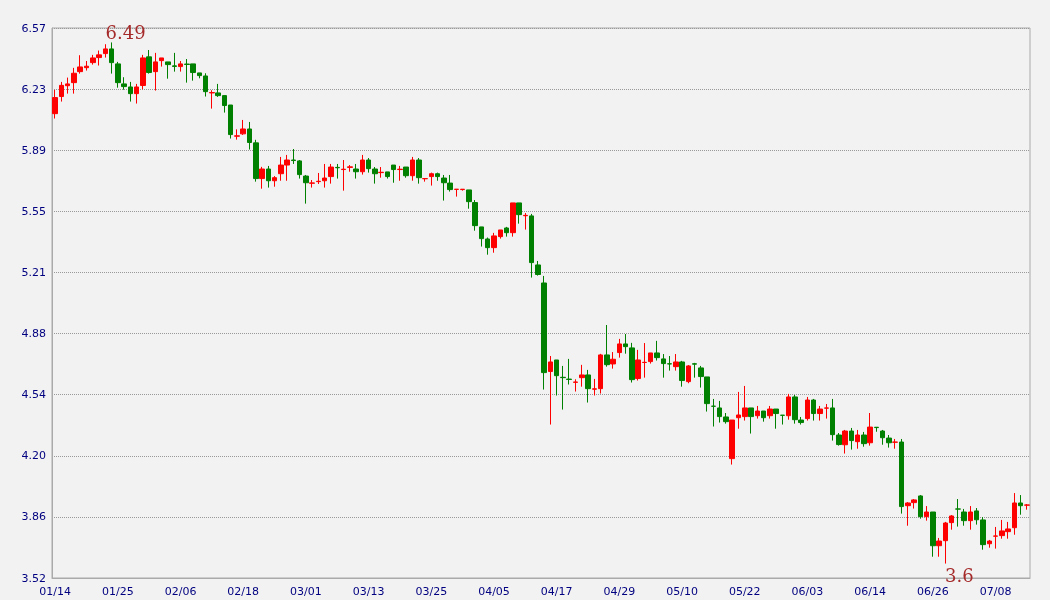 This screenshot has width=1050, height=600. Describe the element at coordinates (125, 33) in the screenshot. I see `annotation: 6.49` at that location.